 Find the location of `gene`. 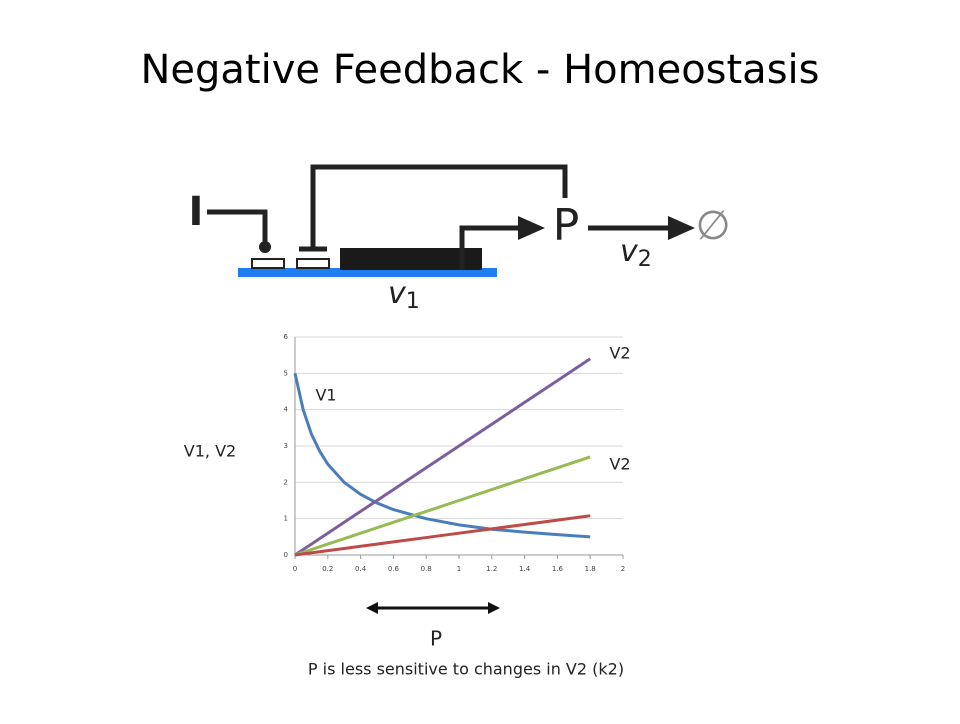

gene is located at coordinates (411, 259).